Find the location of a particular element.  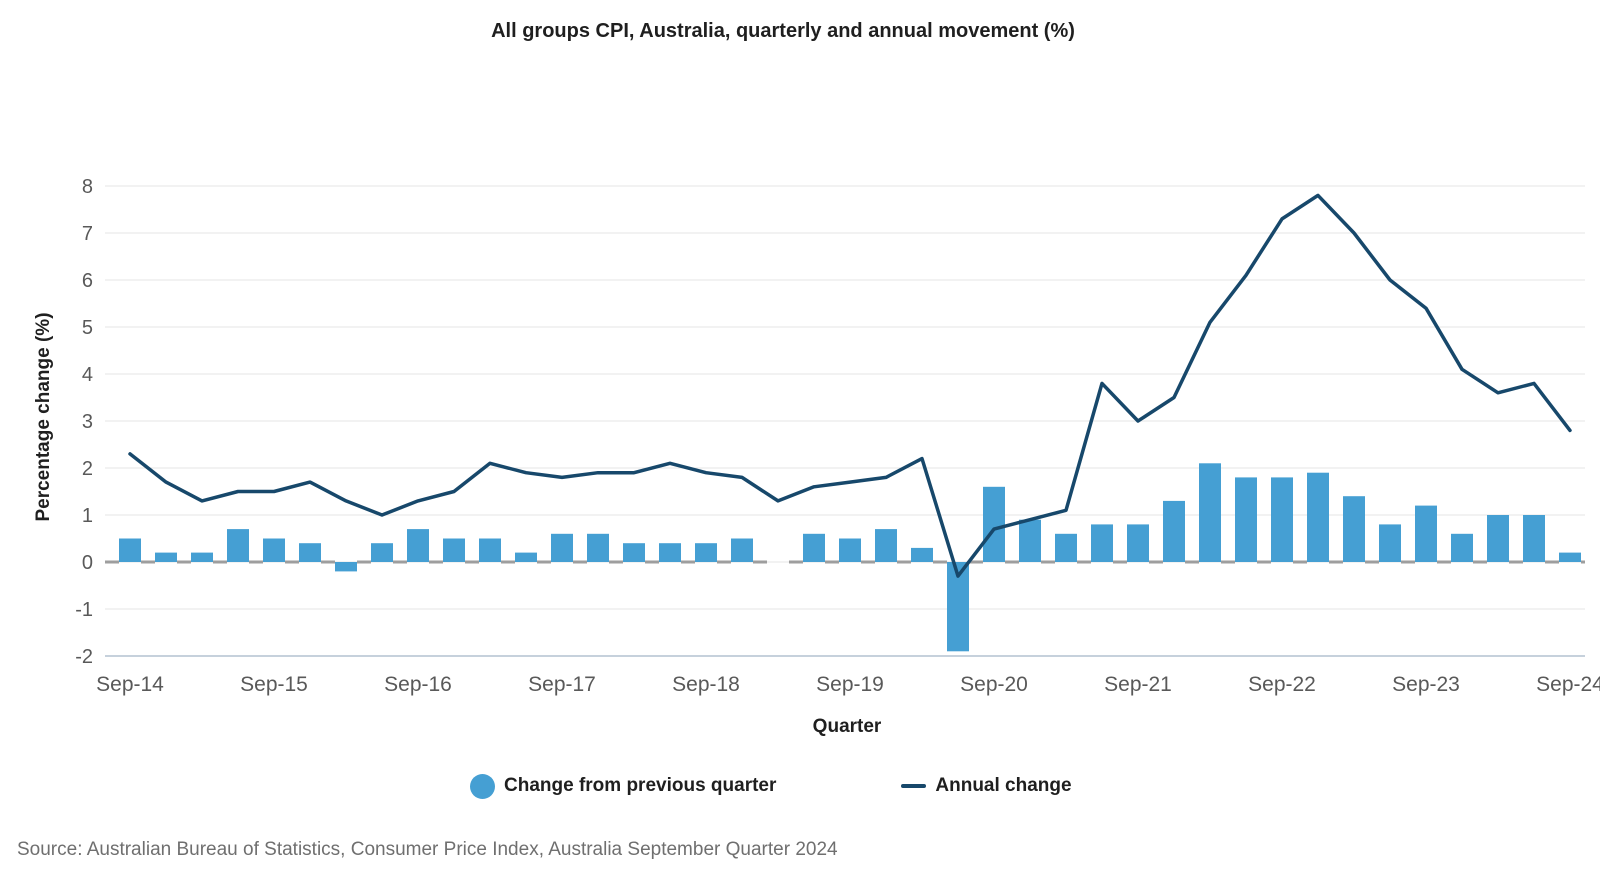

y-tick-label: 0 is located at coordinates (87, 563).